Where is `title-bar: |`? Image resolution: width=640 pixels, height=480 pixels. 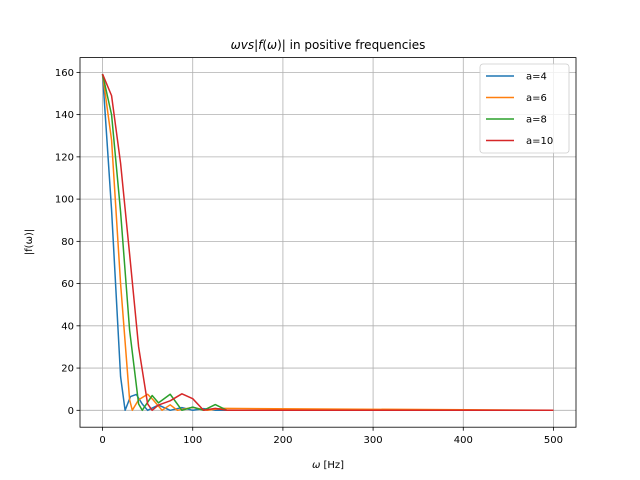 title-bar: | is located at coordinates (256, 45).